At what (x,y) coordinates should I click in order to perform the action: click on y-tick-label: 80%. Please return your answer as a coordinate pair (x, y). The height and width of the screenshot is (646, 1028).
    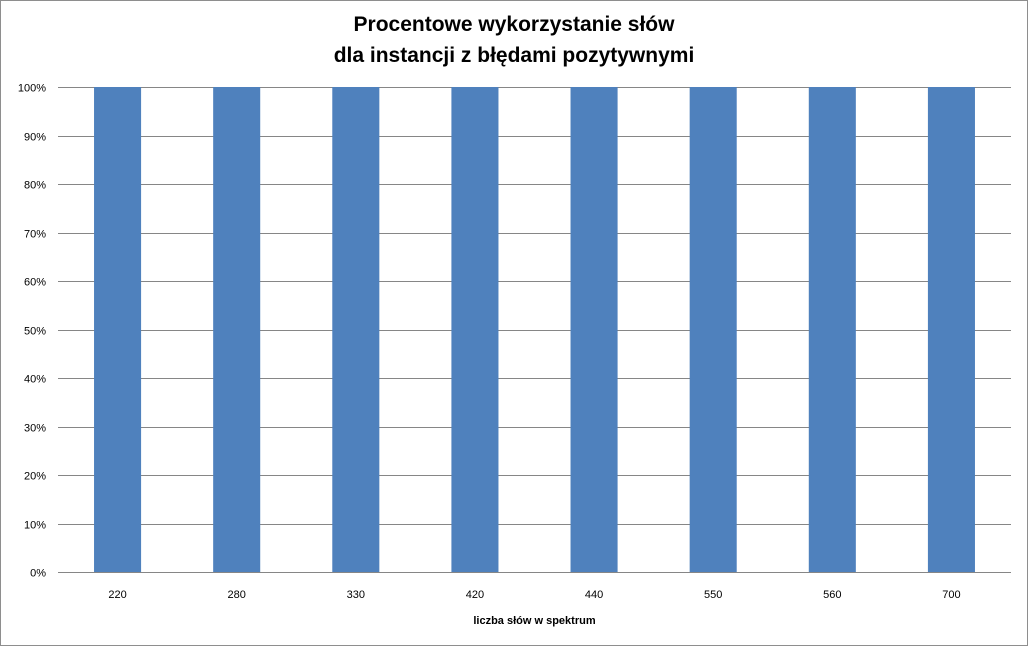
    Looking at the image, I should click on (35, 186).